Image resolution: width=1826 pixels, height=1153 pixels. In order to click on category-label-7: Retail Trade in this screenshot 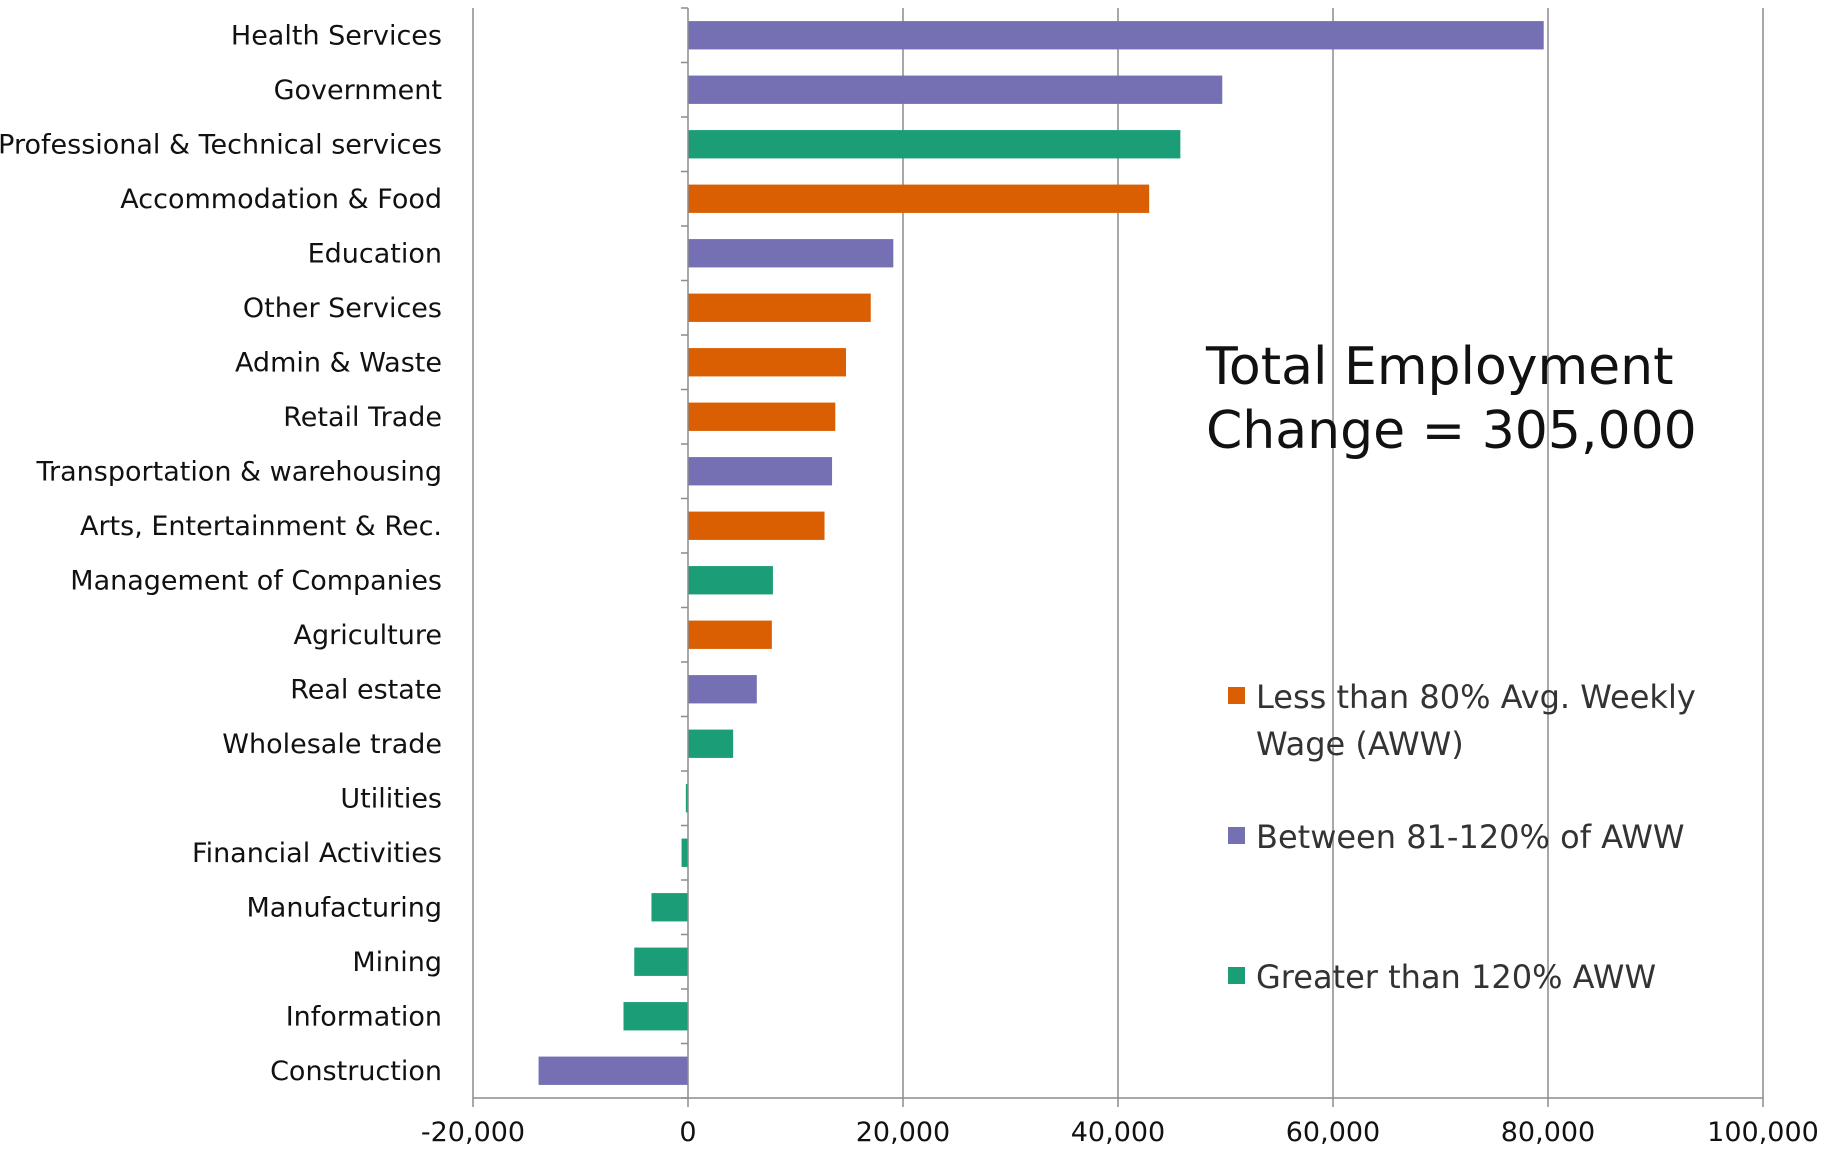, I will do `click(362, 417)`.